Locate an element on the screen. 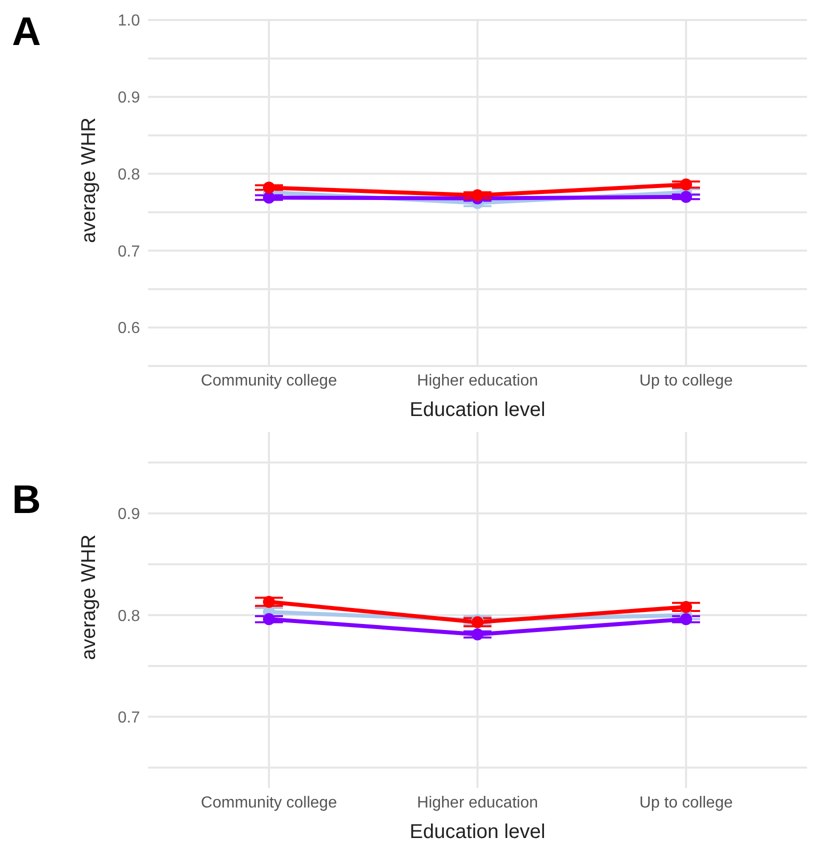  text: B is located at coordinates (26, 500).